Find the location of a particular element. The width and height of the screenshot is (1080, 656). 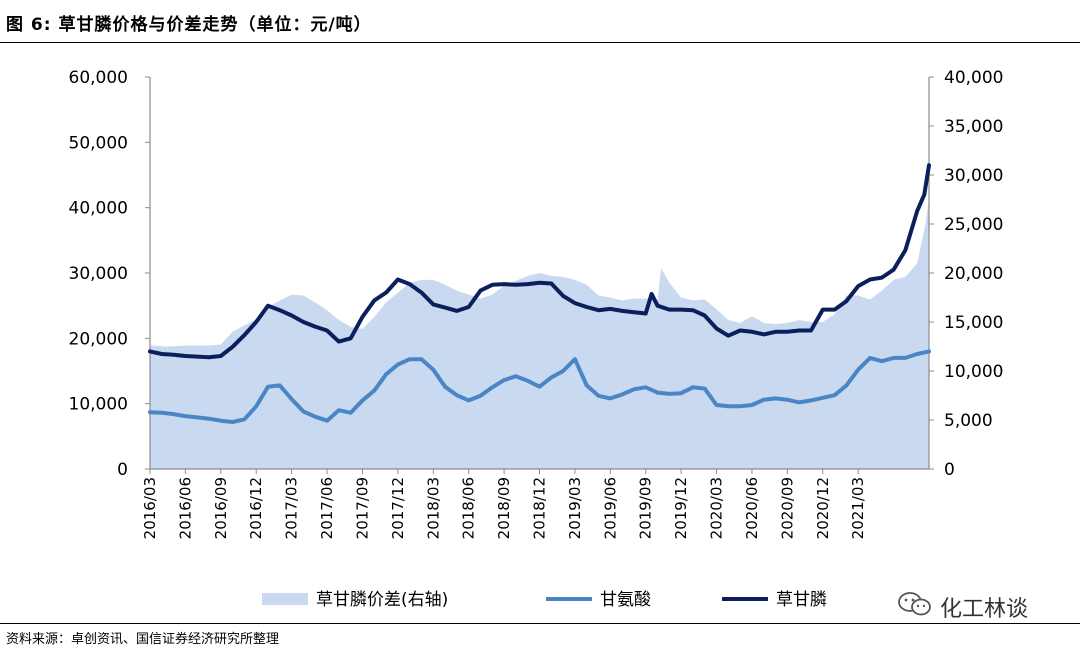

right-tick-label: 40,000 is located at coordinates (973, 78).